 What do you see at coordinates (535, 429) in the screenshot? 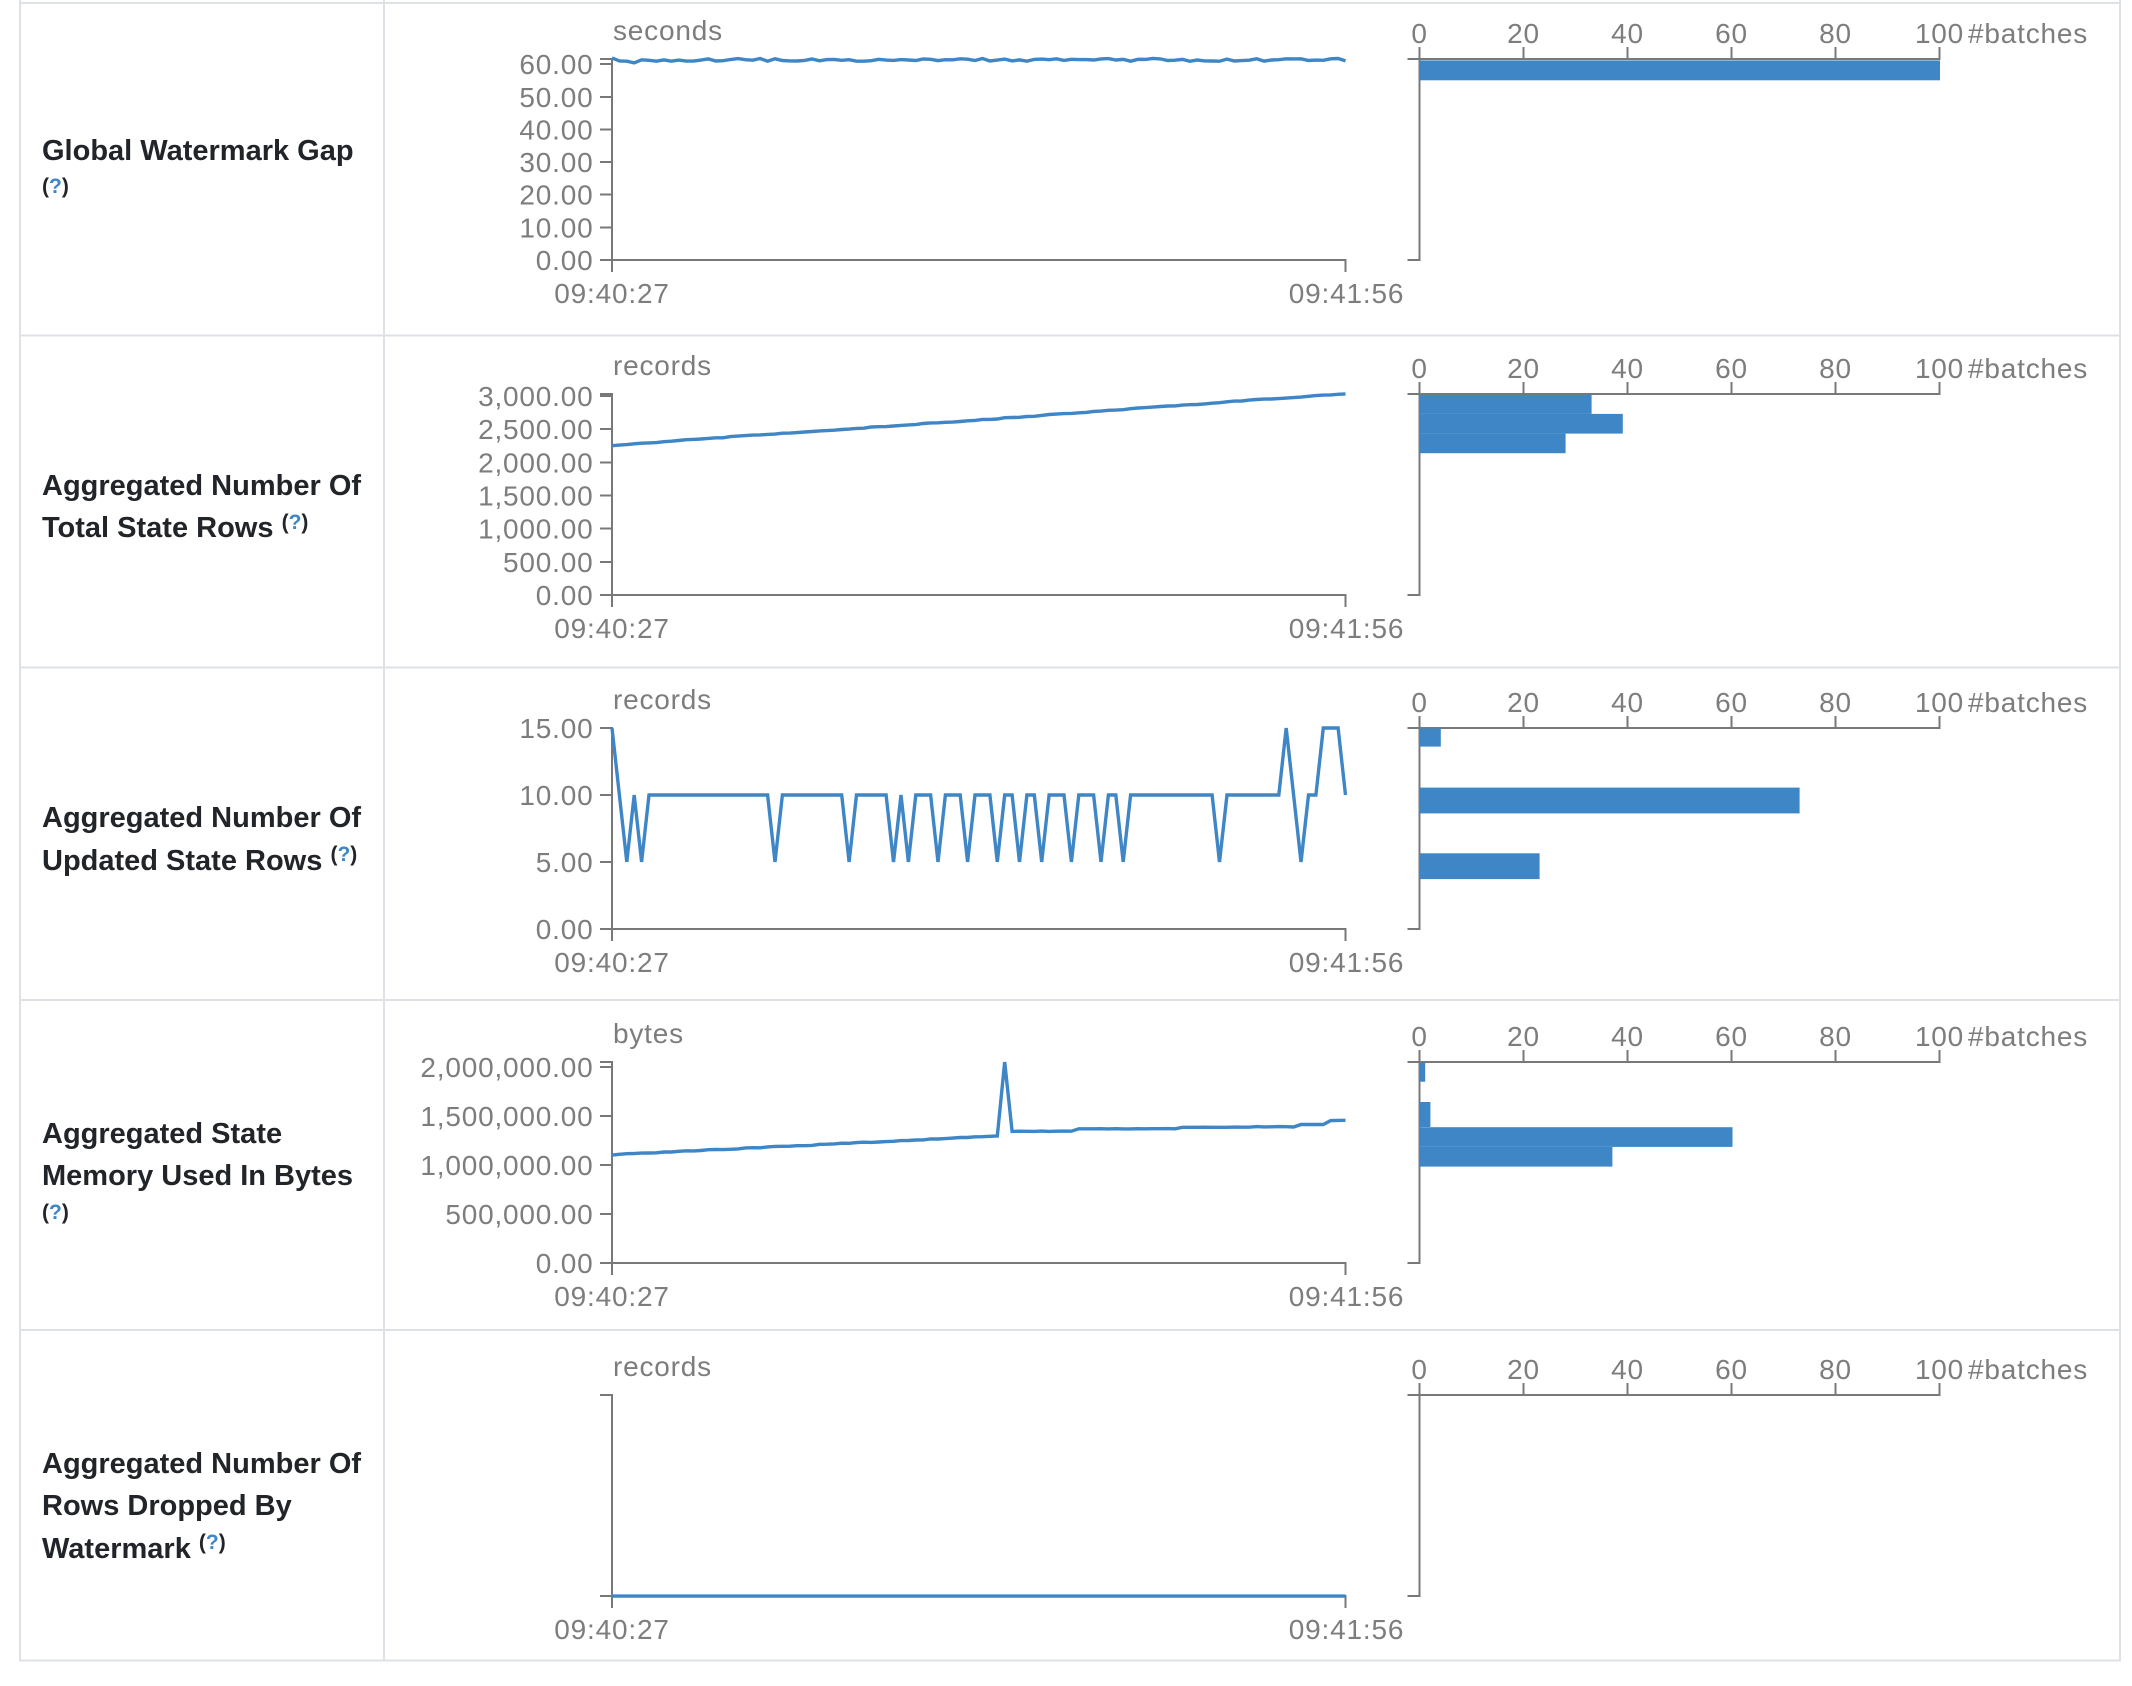
I see `svg-text: 2,500.00` at bounding box center [535, 429].